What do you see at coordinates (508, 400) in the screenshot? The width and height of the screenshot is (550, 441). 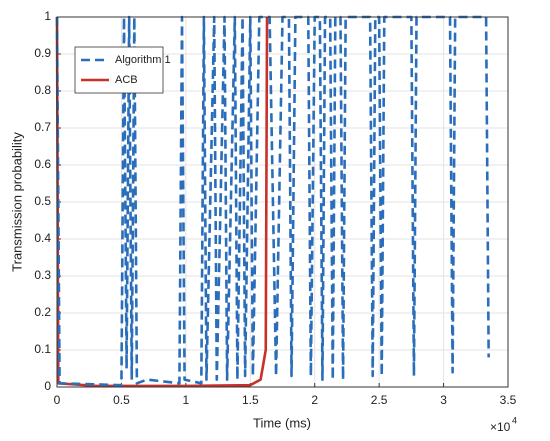 I see `x-tick-label: 3.5` at bounding box center [508, 400].